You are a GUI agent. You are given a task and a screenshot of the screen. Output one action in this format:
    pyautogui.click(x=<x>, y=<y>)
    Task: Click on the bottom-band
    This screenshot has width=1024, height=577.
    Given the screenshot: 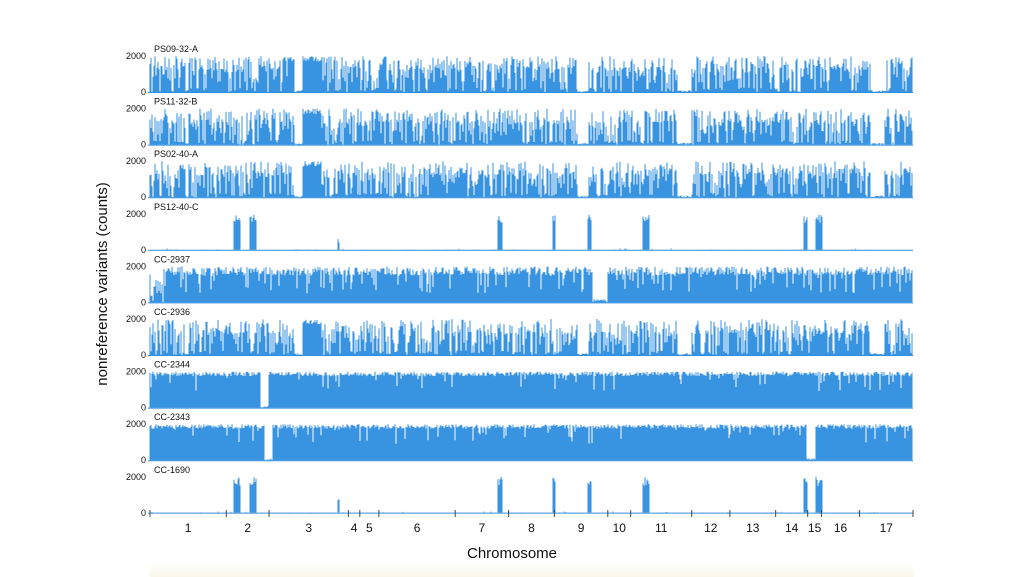 What is the action you would take?
    pyautogui.click(x=532, y=570)
    